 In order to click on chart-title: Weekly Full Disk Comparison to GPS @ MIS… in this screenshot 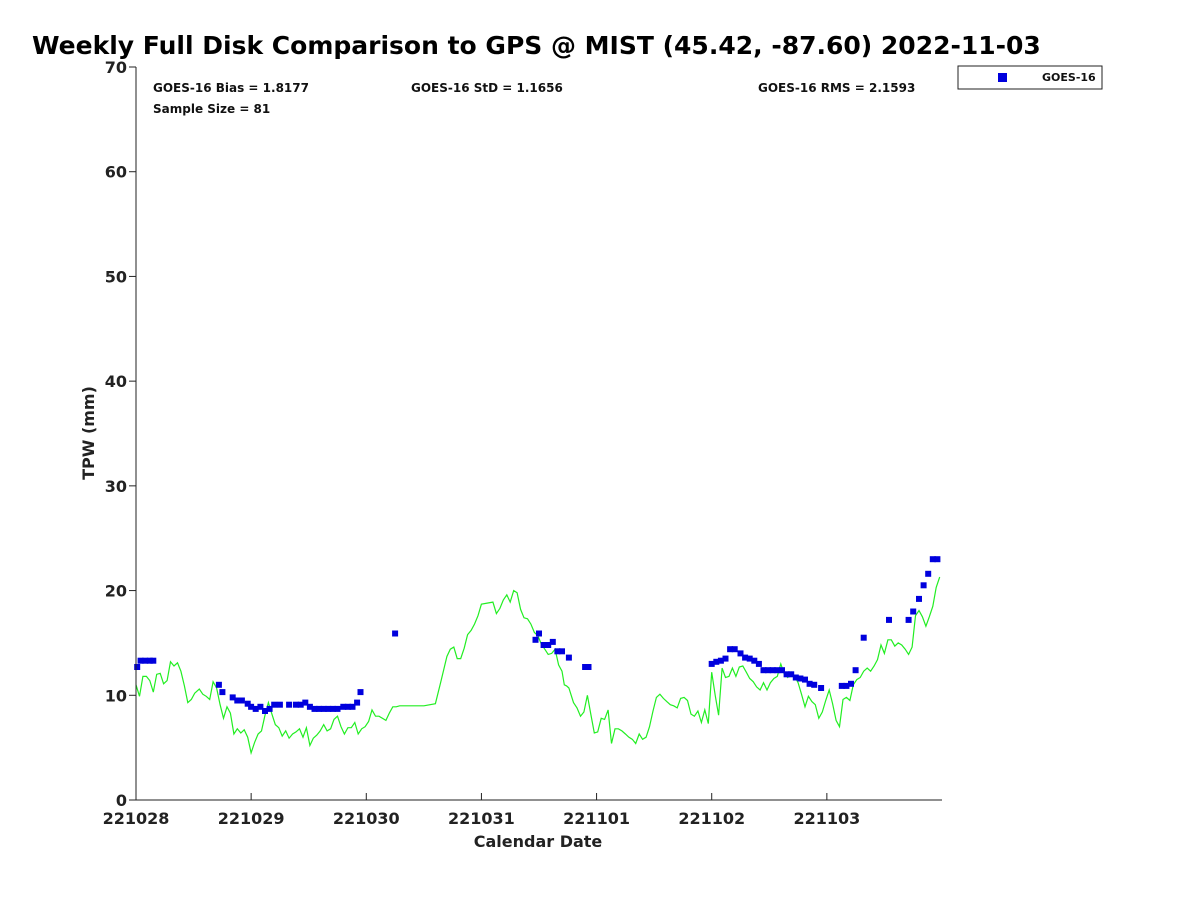, I will do `click(536, 45)`.